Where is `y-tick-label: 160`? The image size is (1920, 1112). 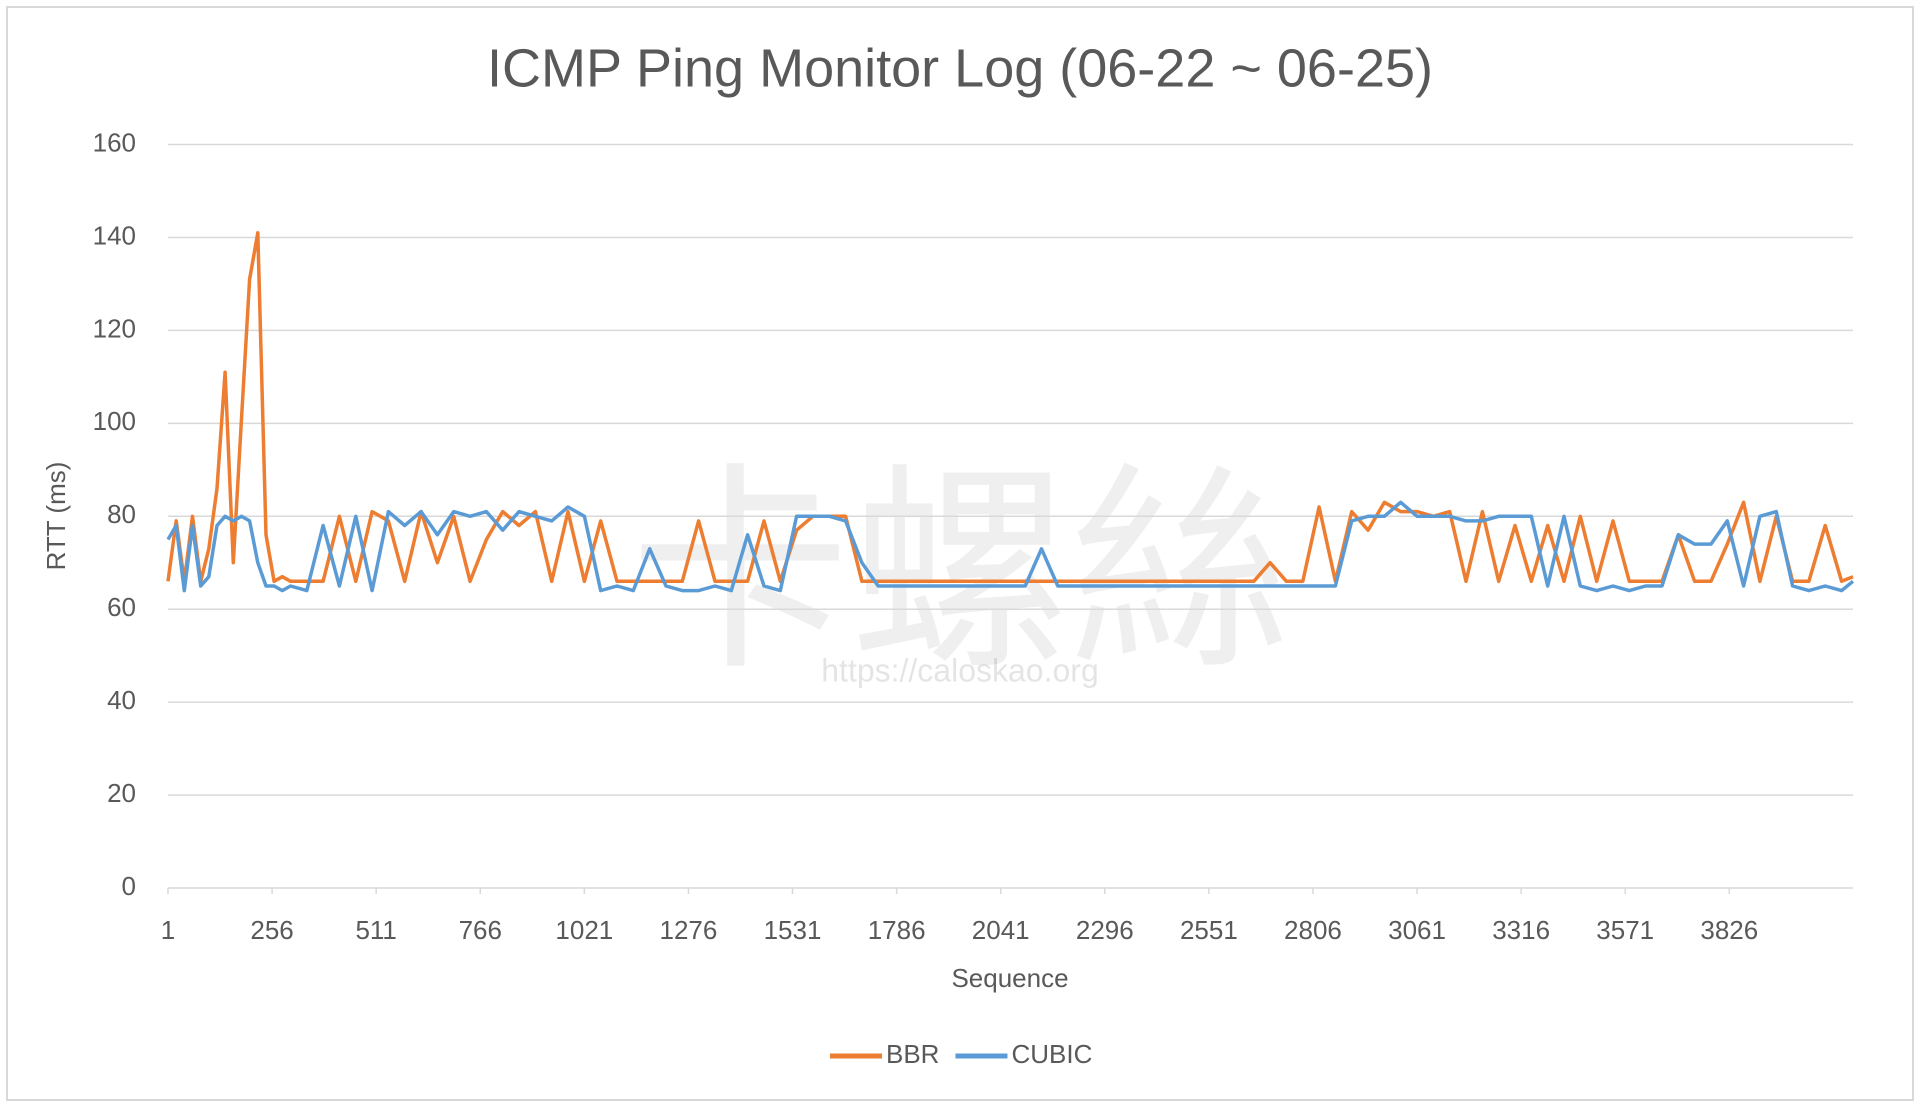 y-tick-label: 160 is located at coordinates (114, 142).